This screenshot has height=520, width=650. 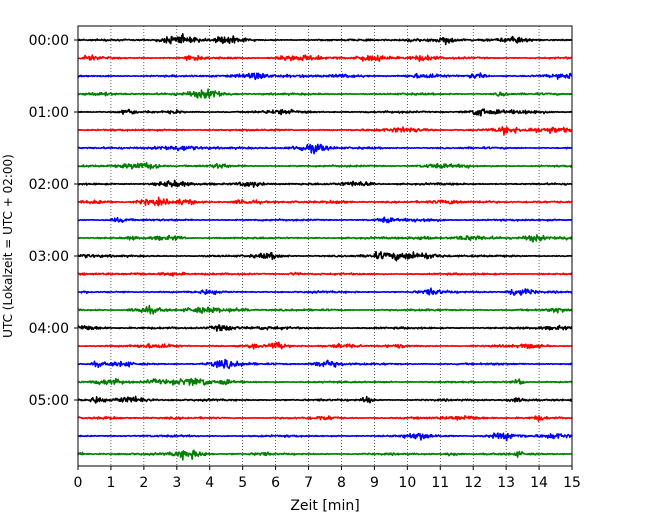 What do you see at coordinates (506, 483) in the screenshot?
I see `x-tick-label: 13` at bounding box center [506, 483].